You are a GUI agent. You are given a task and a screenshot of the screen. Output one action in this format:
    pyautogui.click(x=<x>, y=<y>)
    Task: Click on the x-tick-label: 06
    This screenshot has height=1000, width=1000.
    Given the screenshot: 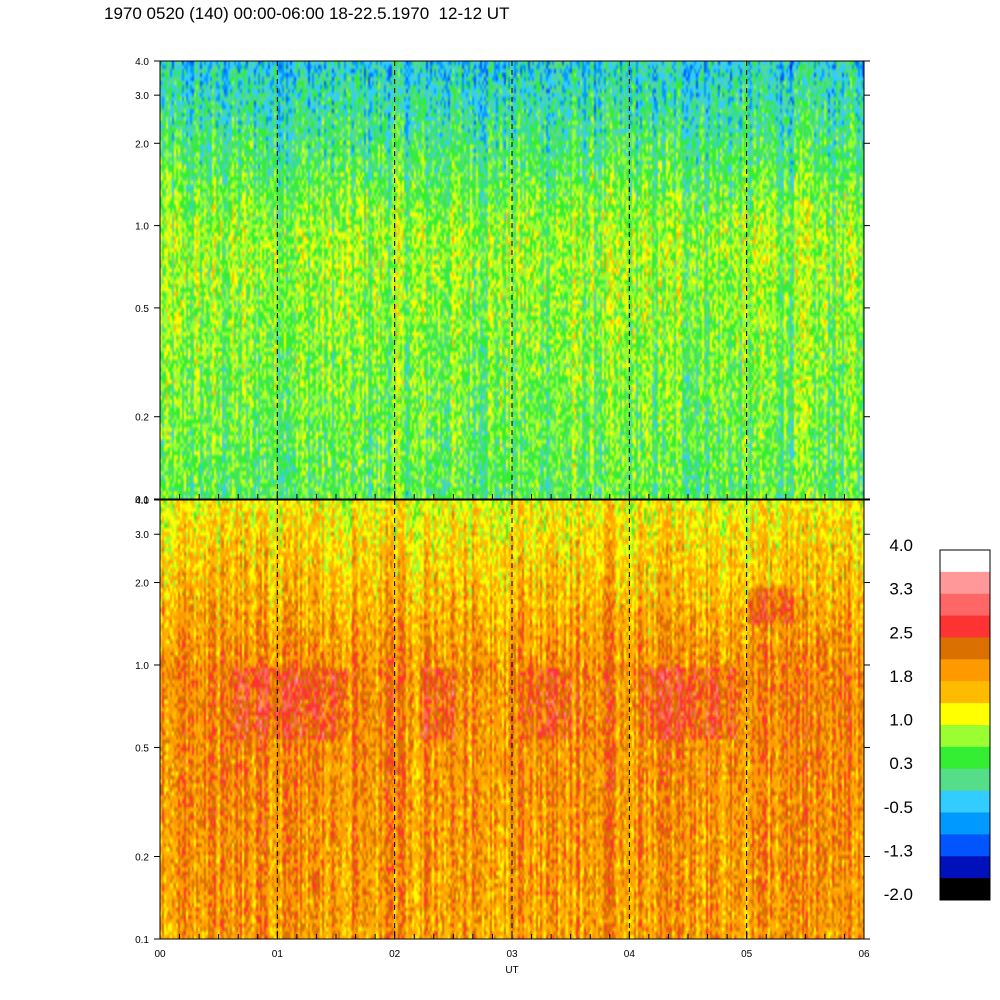 What is the action you would take?
    pyautogui.click(x=864, y=954)
    